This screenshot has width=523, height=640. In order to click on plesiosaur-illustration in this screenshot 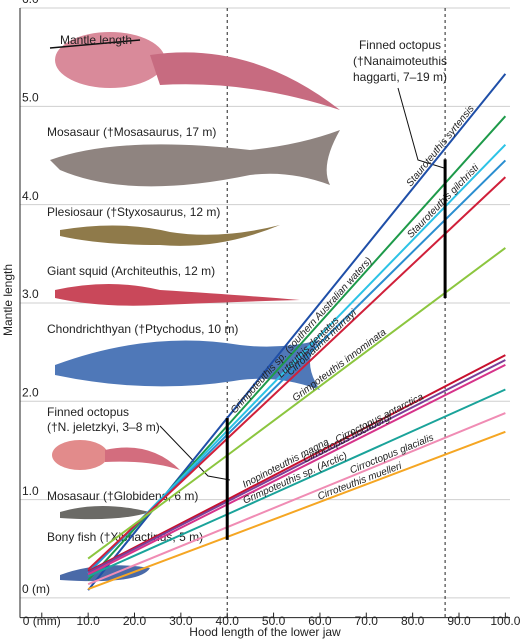, I will do `click(170, 235)`.